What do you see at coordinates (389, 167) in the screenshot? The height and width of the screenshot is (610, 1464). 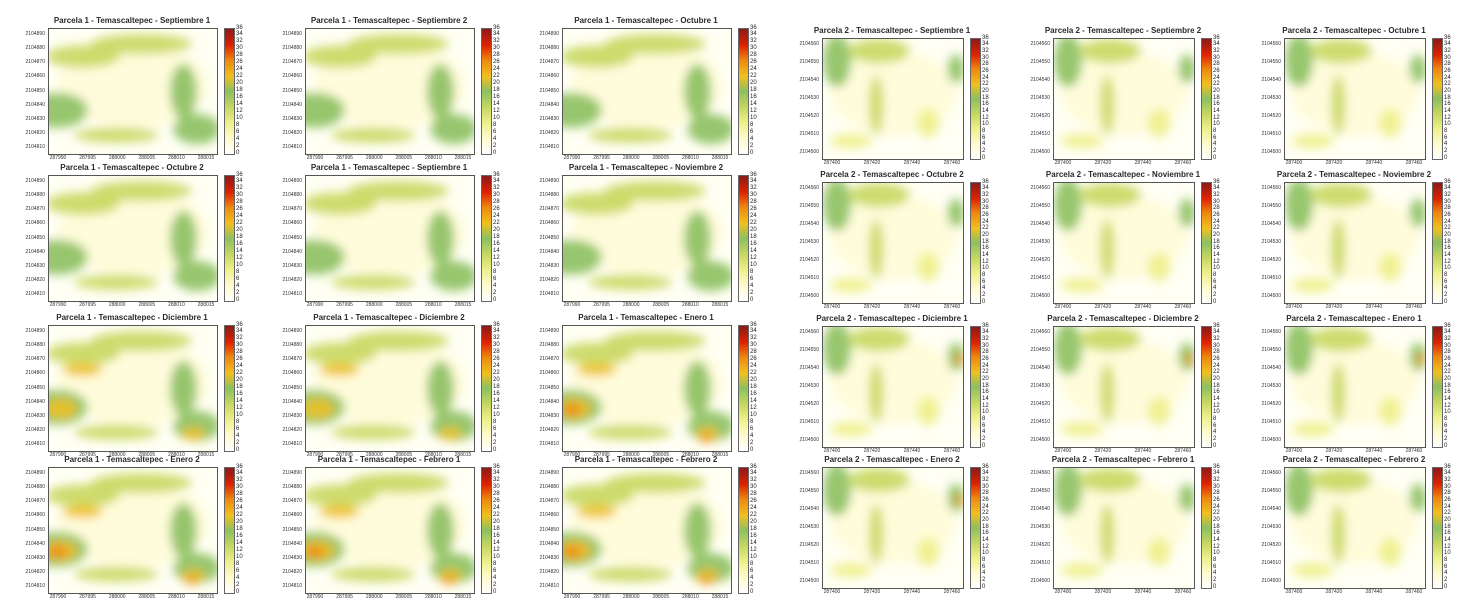 I see `panel-title: Parcela 1 - Temascaltepec - Septiembre 1` at bounding box center [389, 167].